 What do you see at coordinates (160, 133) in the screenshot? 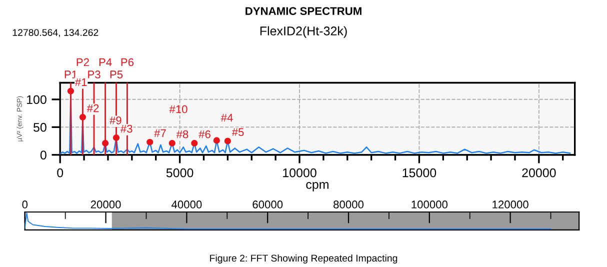
I see `annotation: #7` at bounding box center [160, 133].